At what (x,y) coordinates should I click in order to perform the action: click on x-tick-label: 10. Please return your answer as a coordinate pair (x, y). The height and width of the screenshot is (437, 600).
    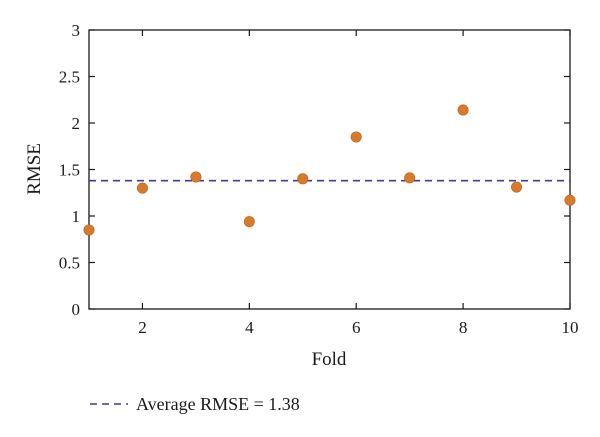
    Looking at the image, I should click on (570, 327).